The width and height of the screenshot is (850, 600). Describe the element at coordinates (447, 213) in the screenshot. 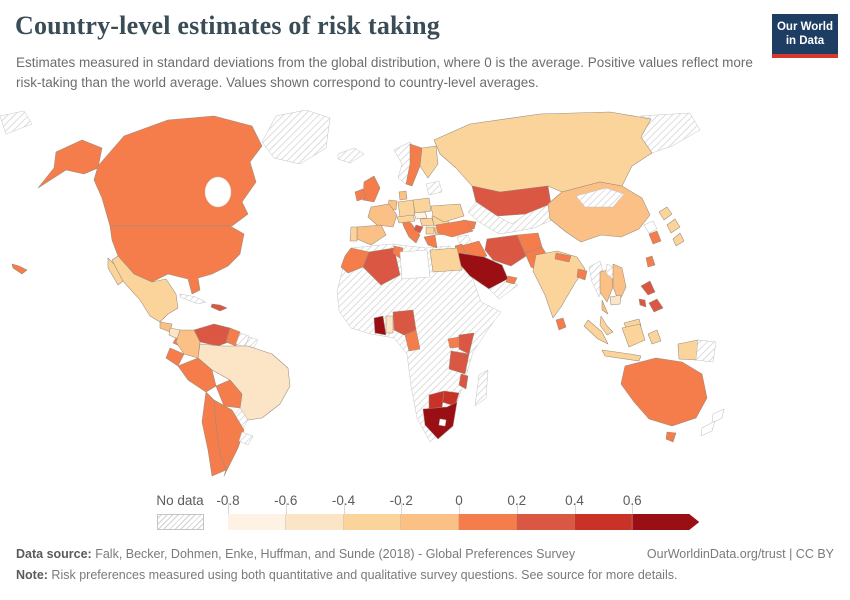

I see `country-ukraine: Ukraine` at that location.